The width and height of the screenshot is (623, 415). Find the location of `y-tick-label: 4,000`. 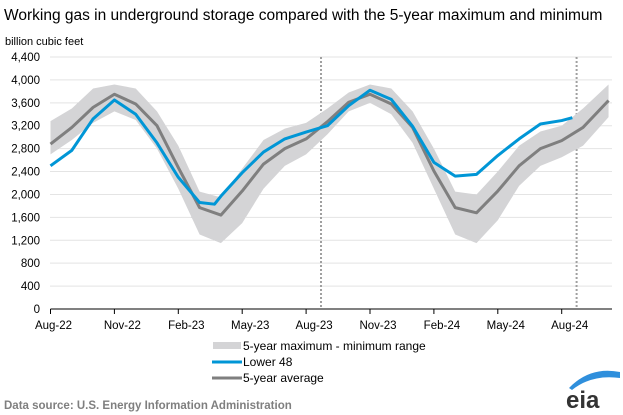

y-tick-label: 4,000 is located at coordinates (25, 81).